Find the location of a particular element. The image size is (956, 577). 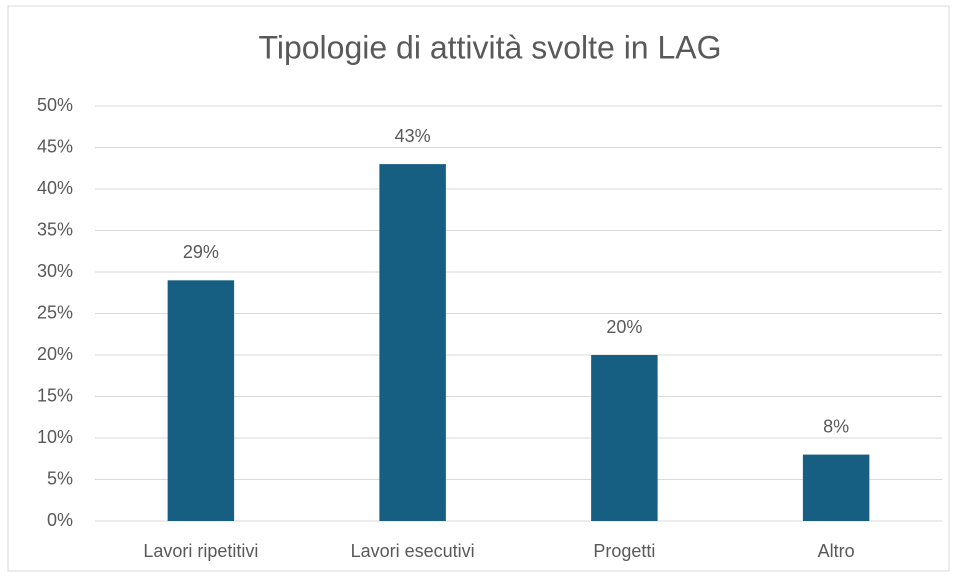

y-tick-label: 30% is located at coordinates (55, 271).